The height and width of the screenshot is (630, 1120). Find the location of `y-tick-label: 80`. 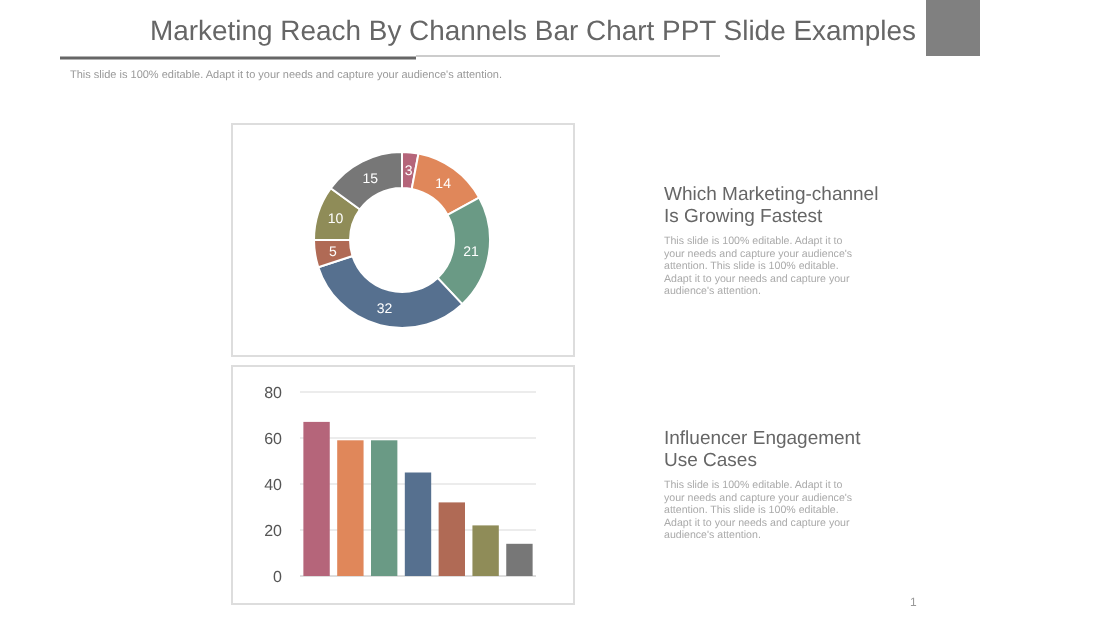

y-tick-label: 80 is located at coordinates (274, 392).